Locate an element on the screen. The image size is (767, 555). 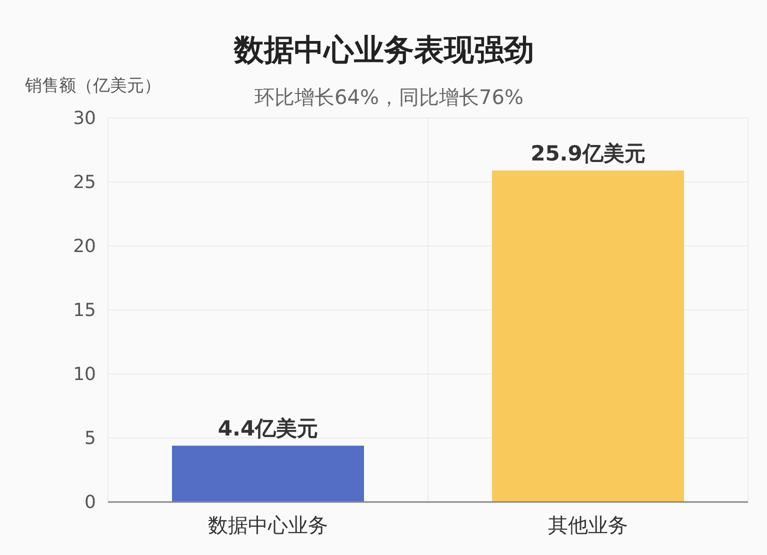
y-tick-label: 20 is located at coordinates (84, 246).